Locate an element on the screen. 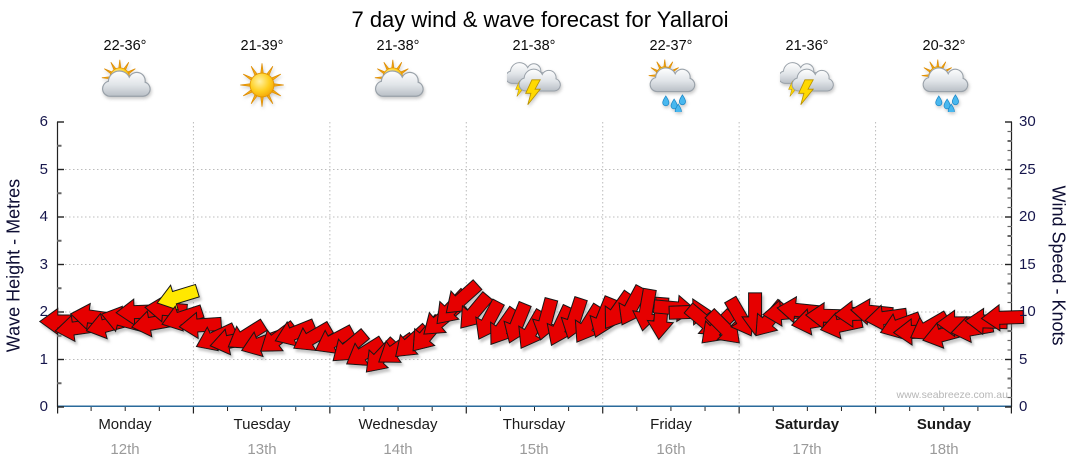 Image resolution: width=1080 pixels, height=475 pixels. xaxis-label-wednesday: Wednesday 14th is located at coordinates (398, 437).